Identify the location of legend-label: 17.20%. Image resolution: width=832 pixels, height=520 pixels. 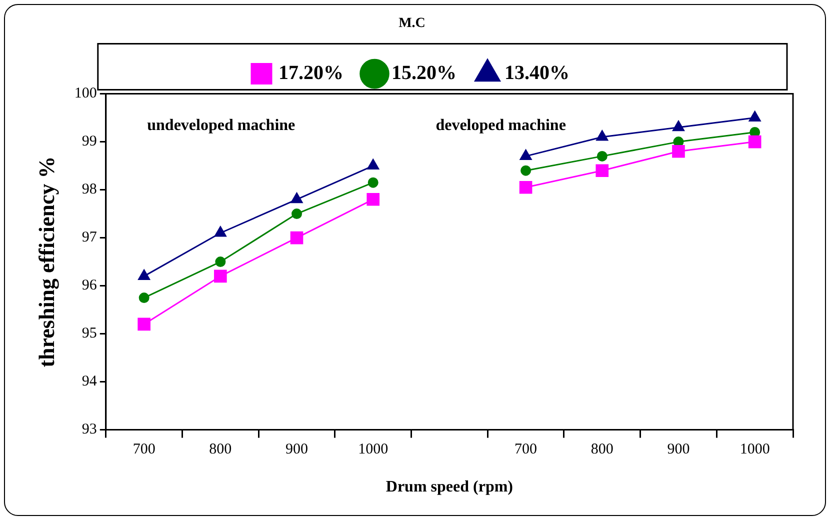
(311, 73).